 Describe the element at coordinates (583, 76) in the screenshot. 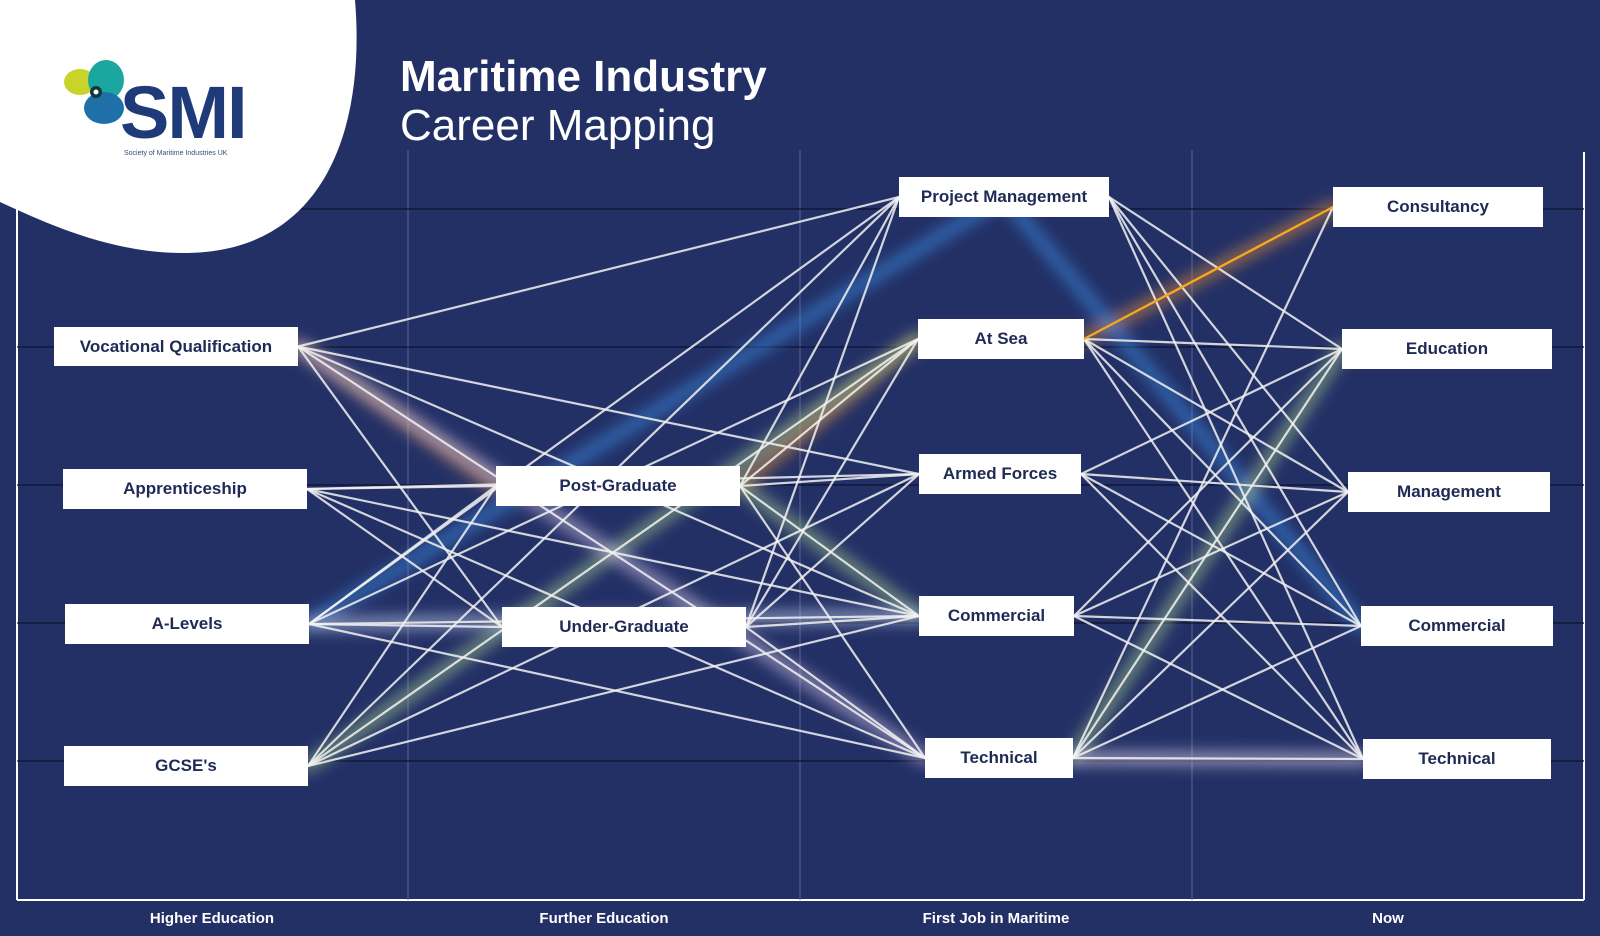

I see `title-line-1: Maritime Industry` at that location.